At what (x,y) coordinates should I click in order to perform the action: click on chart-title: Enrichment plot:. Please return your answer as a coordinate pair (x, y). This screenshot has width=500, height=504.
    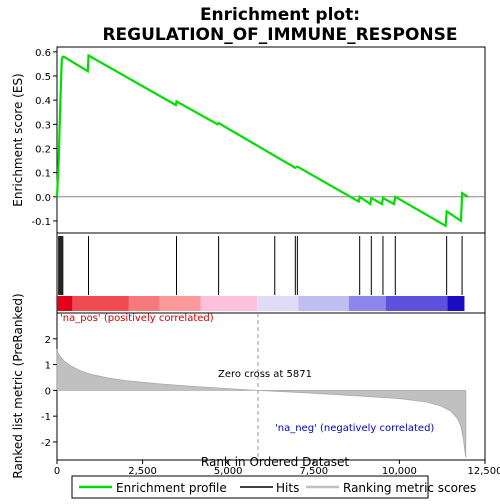
    Looking at the image, I should click on (280, 15).